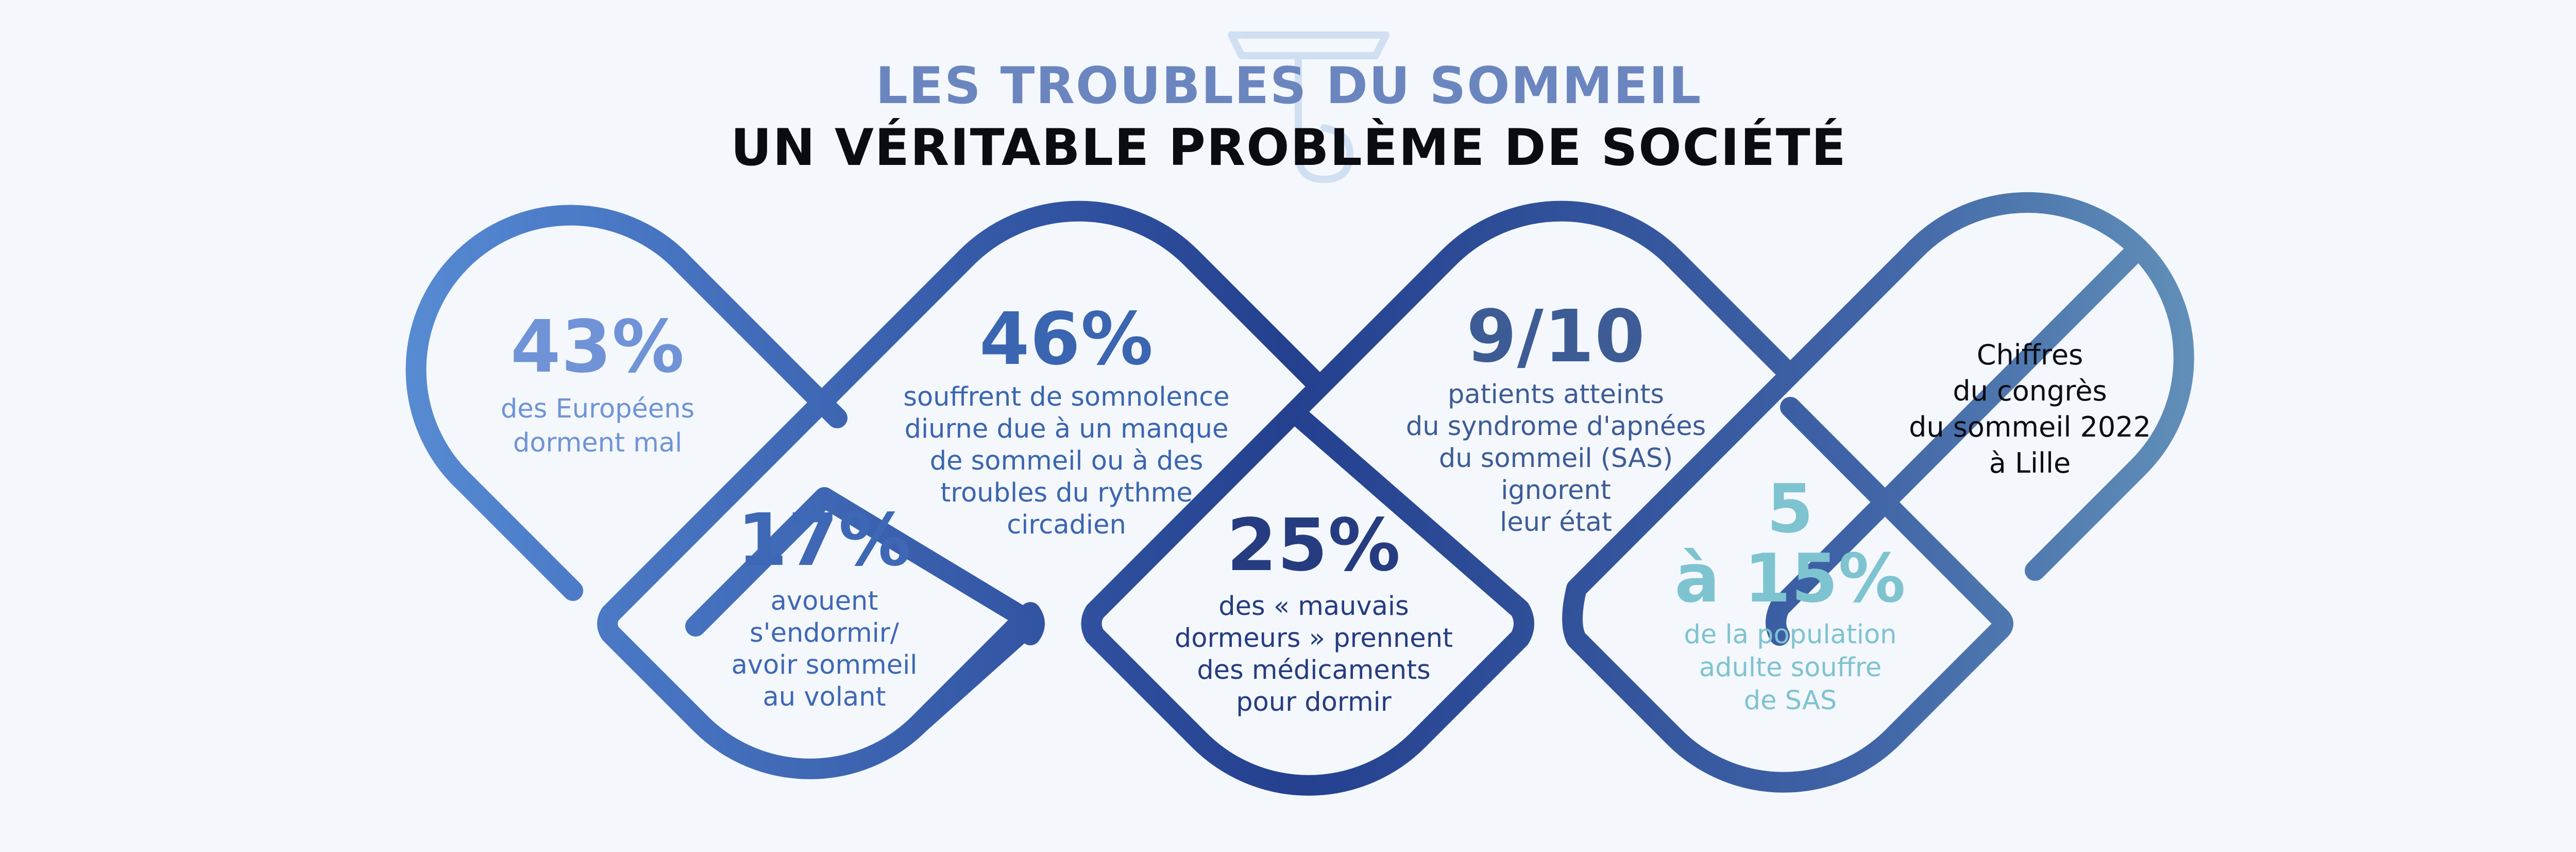  I want to click on chain-lower-link-1-right, so click(861, 610).